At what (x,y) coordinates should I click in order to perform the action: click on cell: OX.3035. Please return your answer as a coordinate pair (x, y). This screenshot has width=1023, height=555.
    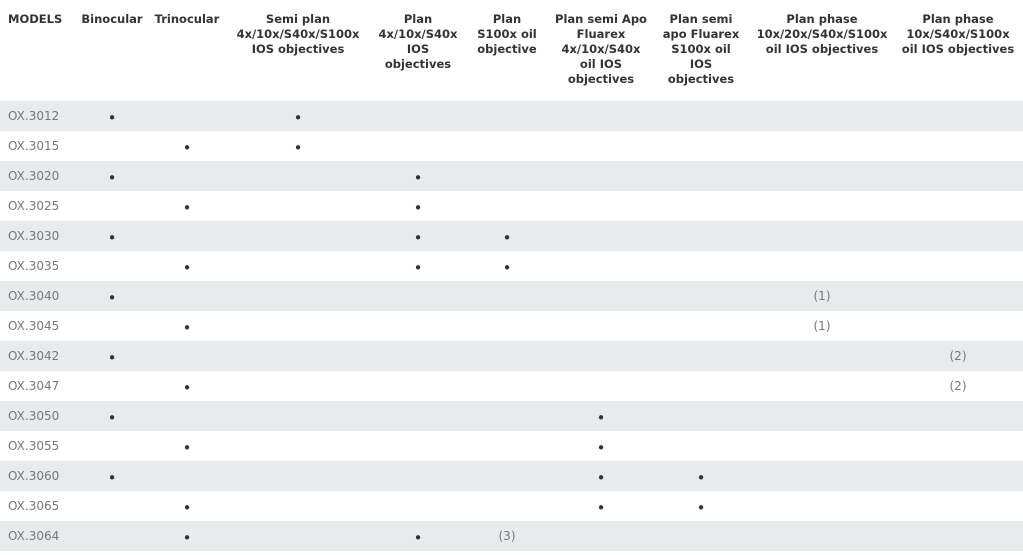
    Looking at the image, I should click on (34, 266).